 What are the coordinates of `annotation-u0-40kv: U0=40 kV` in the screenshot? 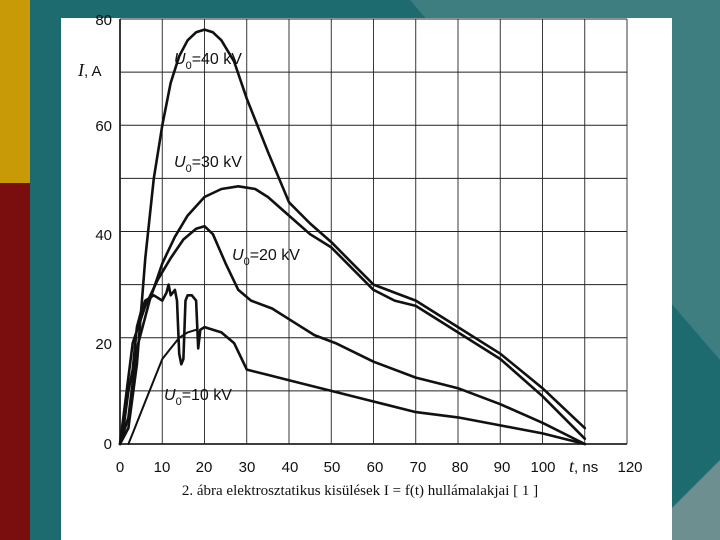 It's located at (208, 61).